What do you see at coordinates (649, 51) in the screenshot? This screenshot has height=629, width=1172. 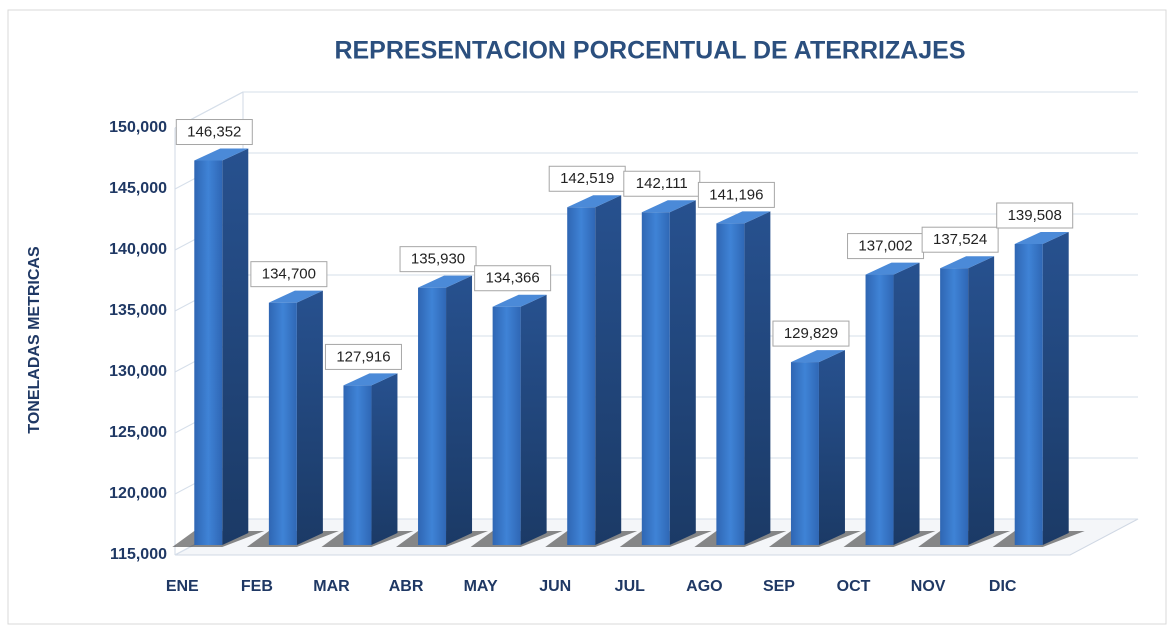 I see `chart-title: REPRESENTACION PORCENTUAL DE ATERRIZAJES` at bounding box center [649, 51].